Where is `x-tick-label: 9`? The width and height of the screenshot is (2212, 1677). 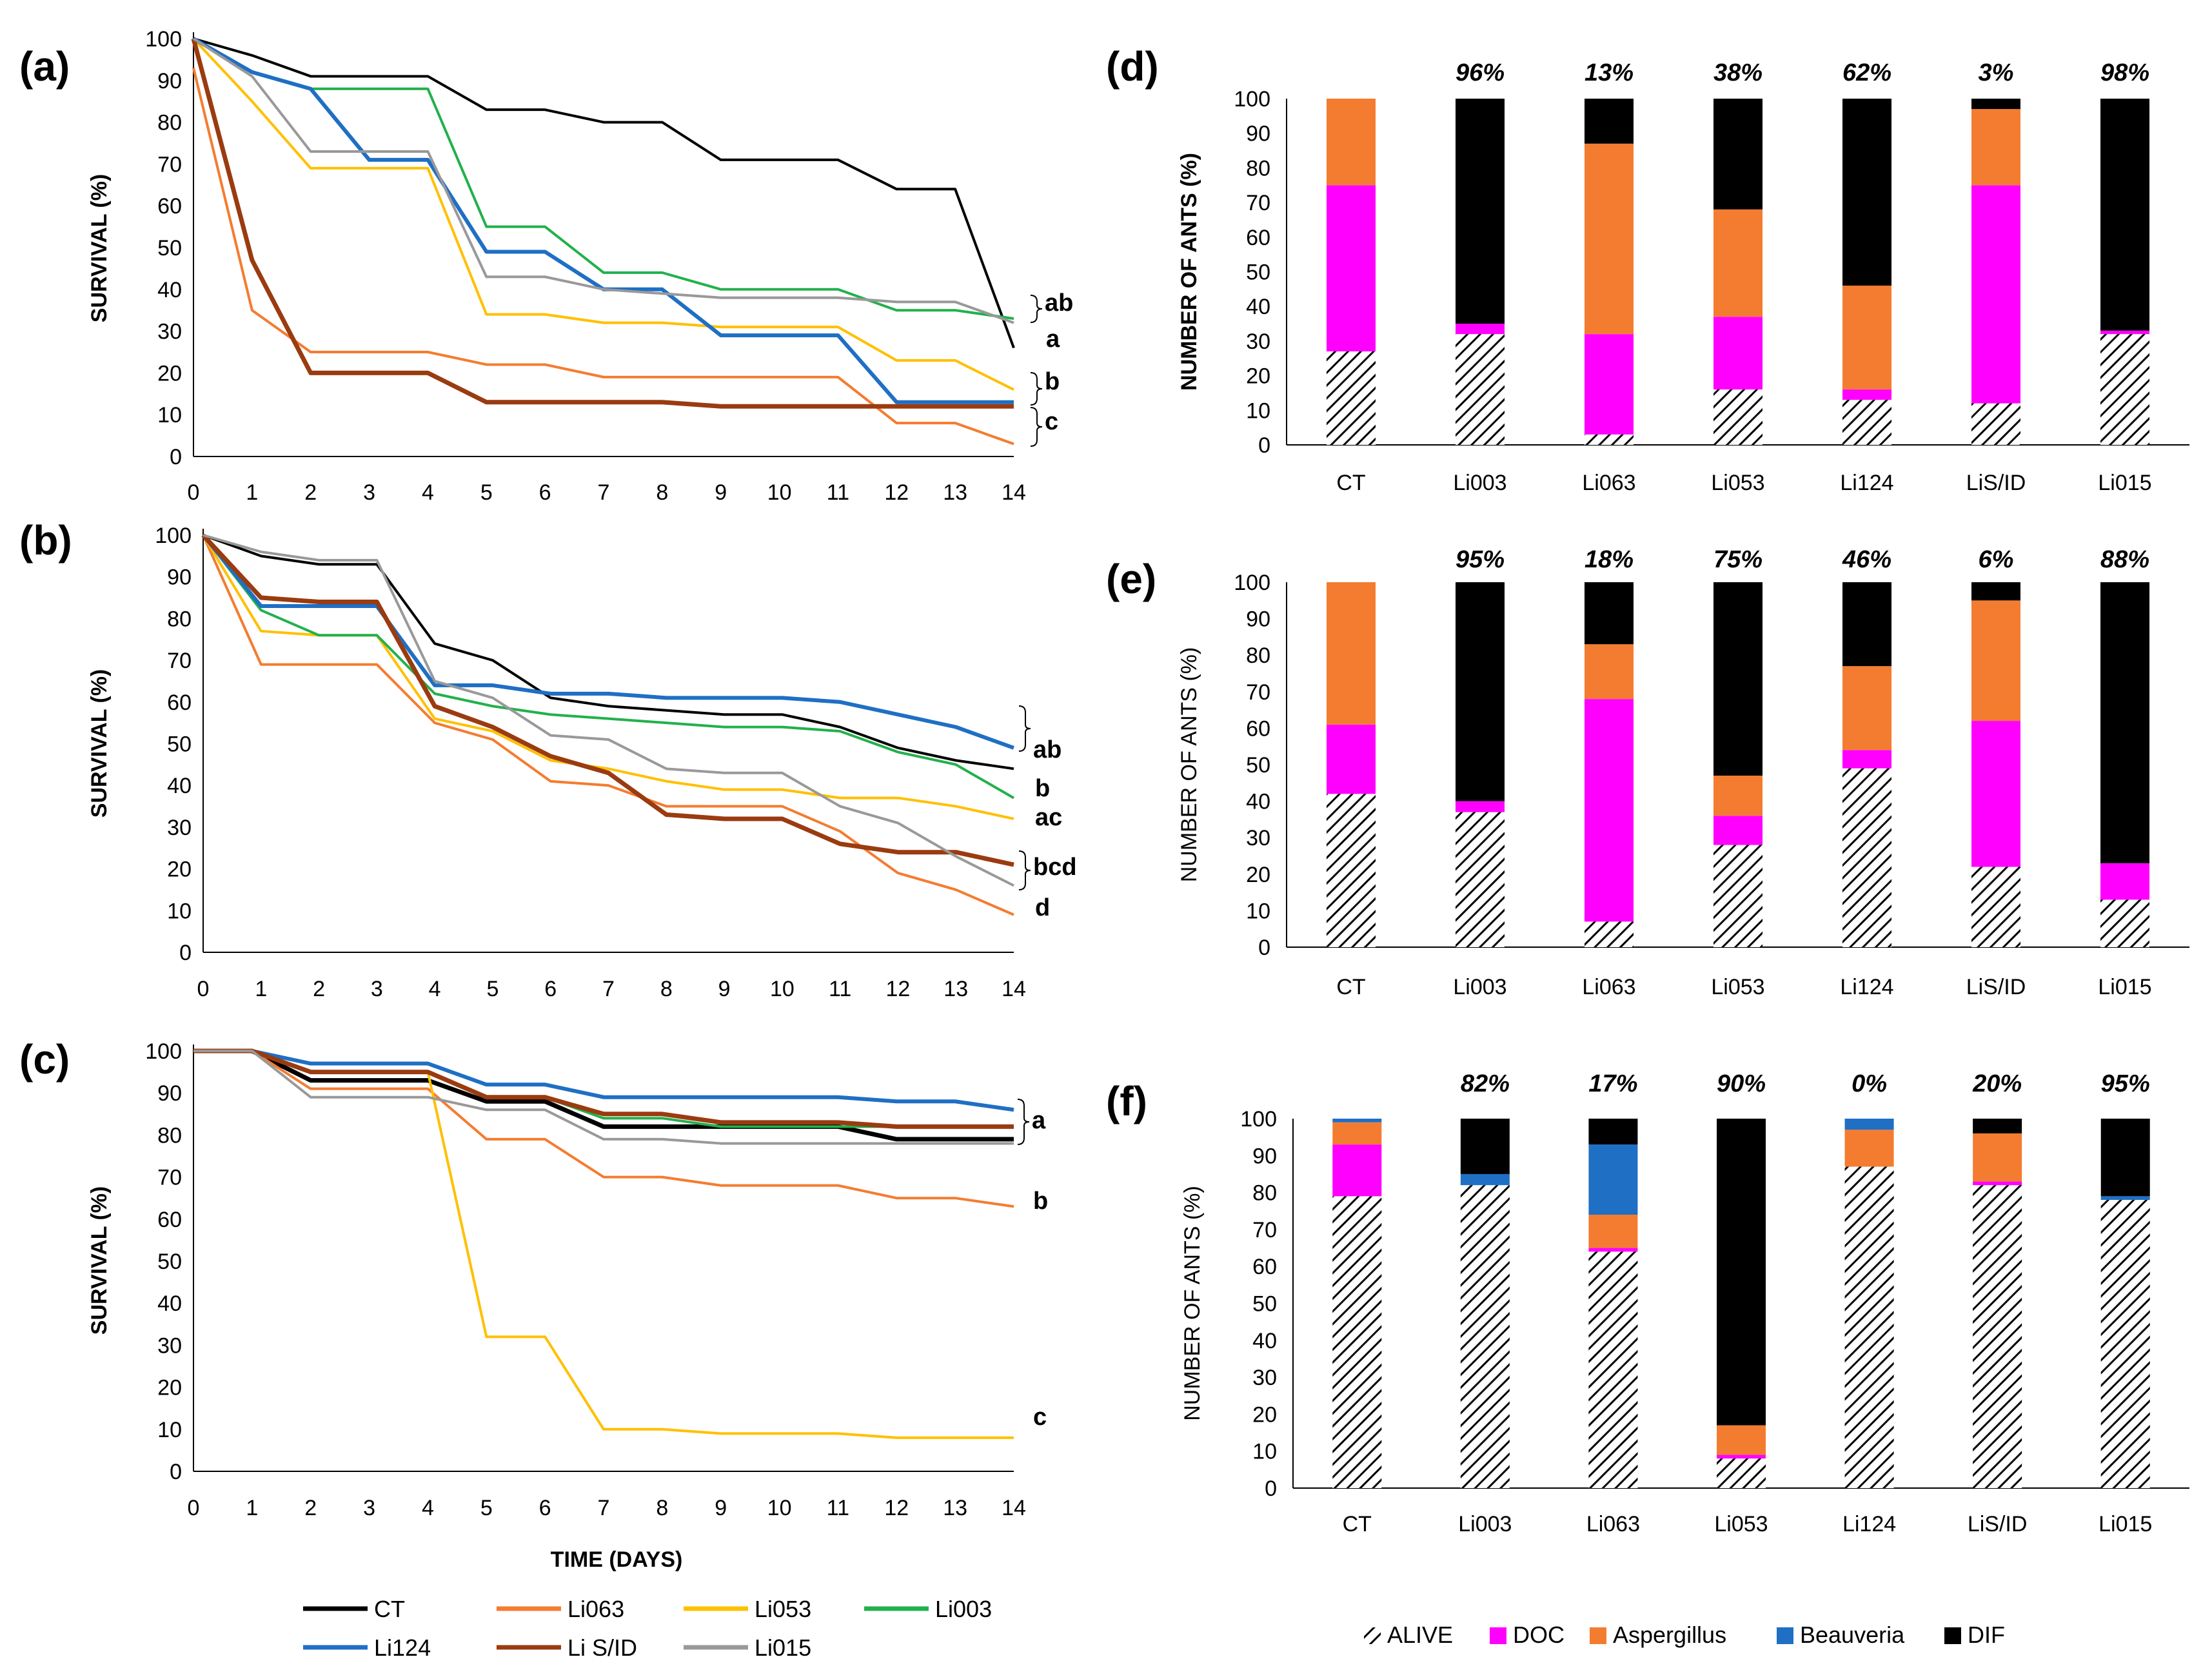 x-tick-label: 9 is located at coordinates (721, 1508).